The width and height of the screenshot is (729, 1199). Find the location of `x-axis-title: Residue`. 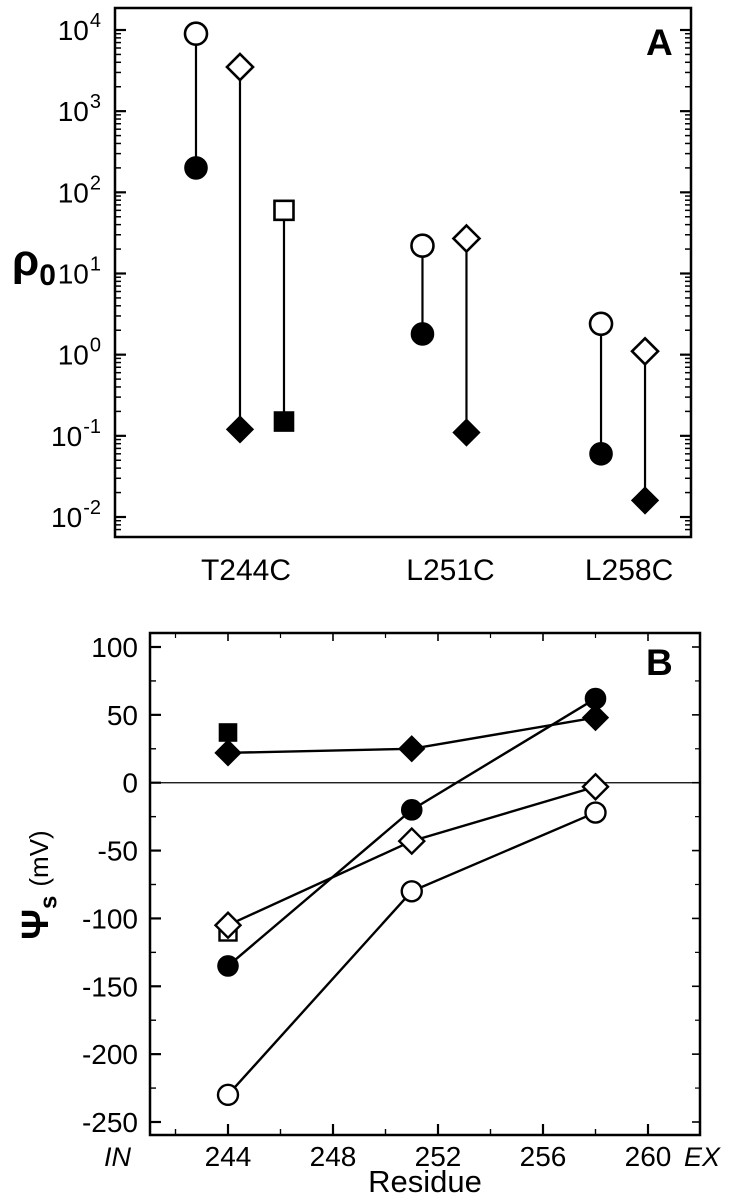

x-axis-title: Residue is located at coordinates (425, 1181).